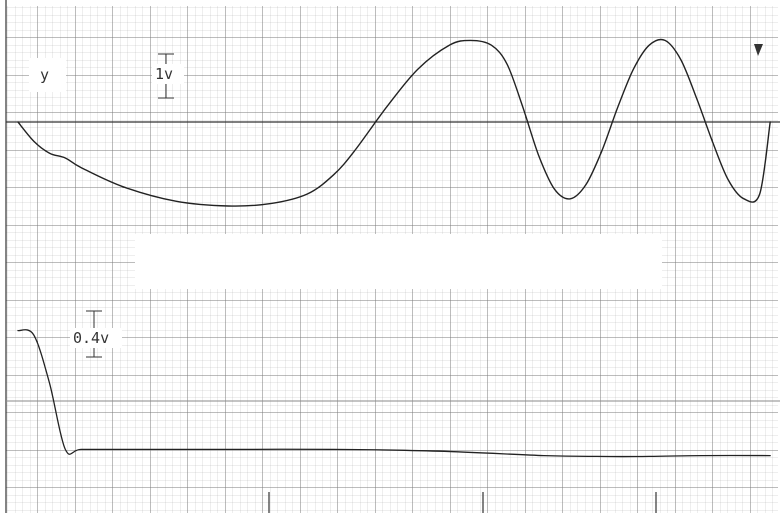  What do you see at coordinates (398, 261) in the screenshot?
I see `masked-band` at bounding box center [398, 261].